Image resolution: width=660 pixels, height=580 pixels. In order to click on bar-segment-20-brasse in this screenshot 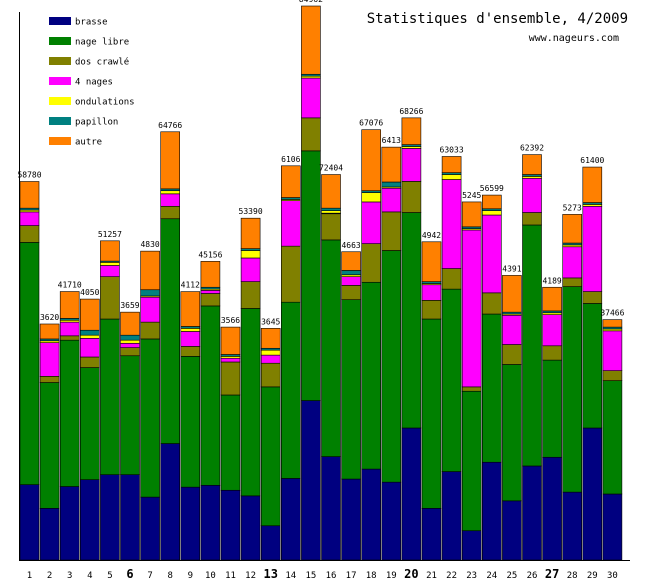, I will do `click(411, 494)`.